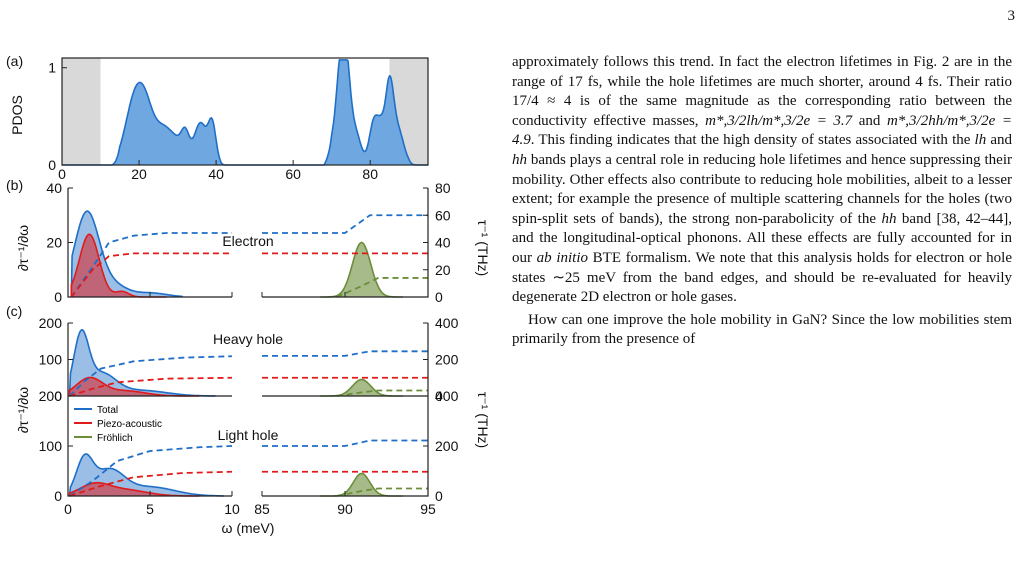  What do you see at coordinates (483, 420) in the screenshot?
I see `right-ylabel-c: τ⁻¹ (THz)` at bounding box center [483, 420].